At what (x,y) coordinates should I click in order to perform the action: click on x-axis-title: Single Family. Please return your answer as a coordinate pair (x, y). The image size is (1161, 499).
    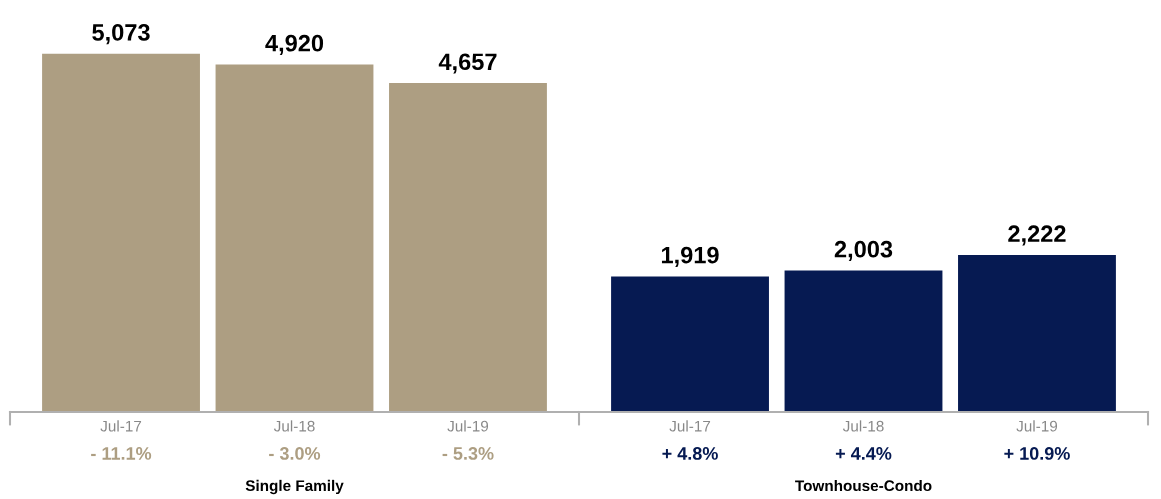
    Looking at the image, I should click on (294, 487).